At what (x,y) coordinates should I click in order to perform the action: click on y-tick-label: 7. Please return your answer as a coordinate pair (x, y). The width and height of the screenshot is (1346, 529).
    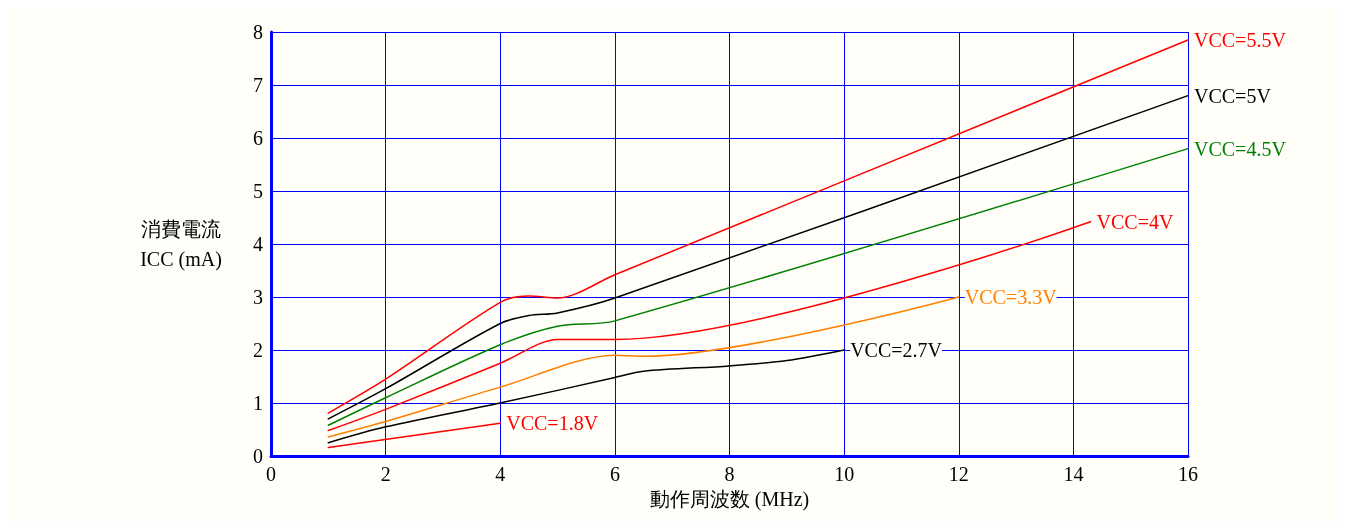
    Looking at the image, I should click on (258, 85).